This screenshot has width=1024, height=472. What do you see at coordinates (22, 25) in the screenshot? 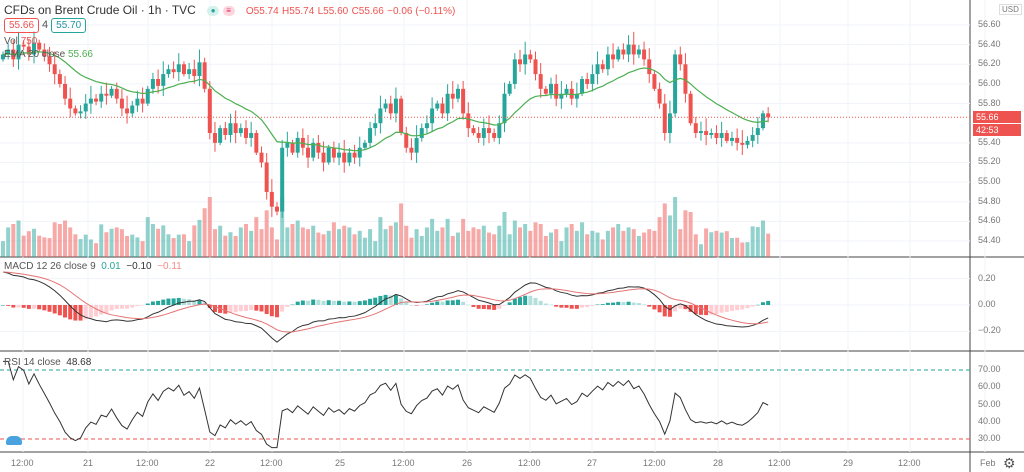
I see `sell-price-button: 55.66` at bounding box center [22, 25].